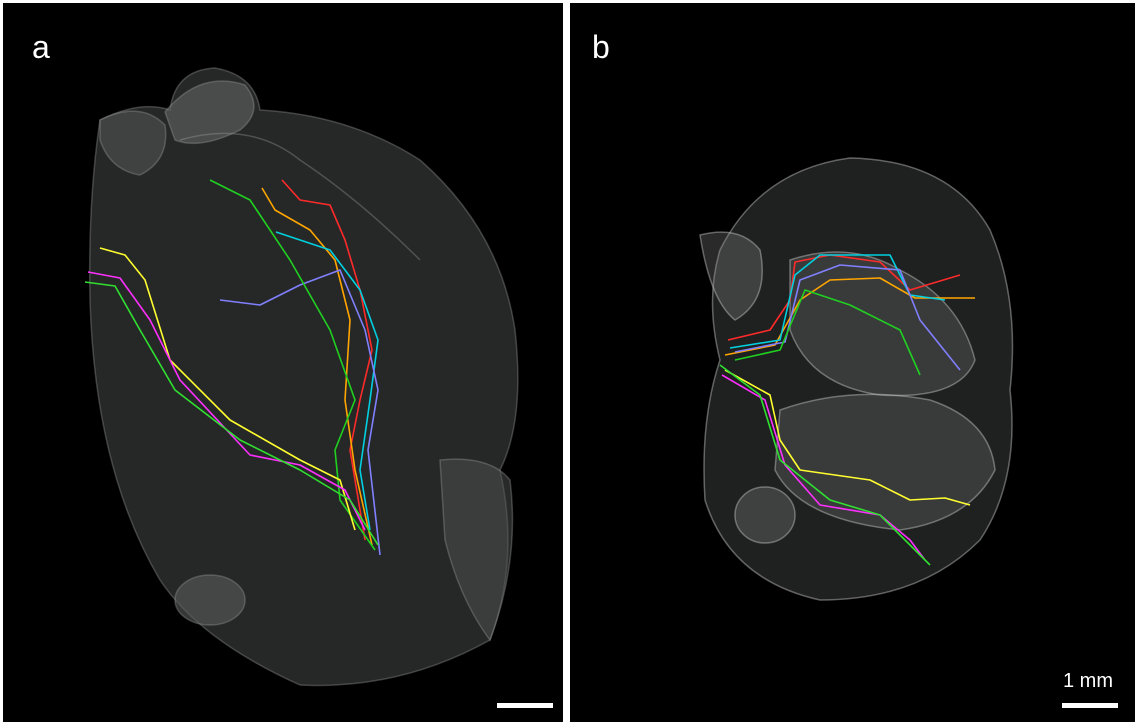  I want to click on scale-bar-label: 1 mm, so click(1088, 681).